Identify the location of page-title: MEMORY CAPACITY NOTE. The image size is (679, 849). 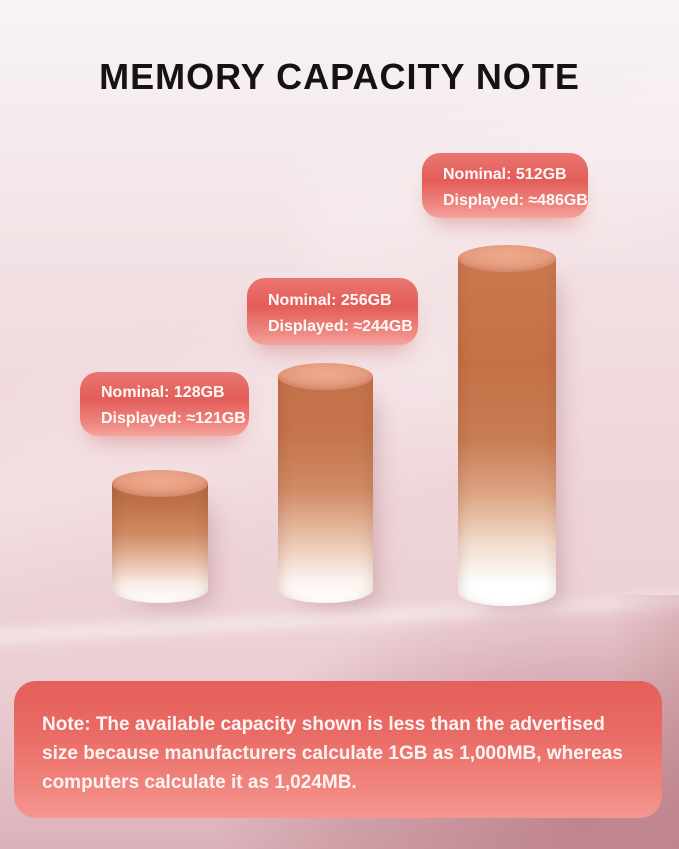
(339, 76).